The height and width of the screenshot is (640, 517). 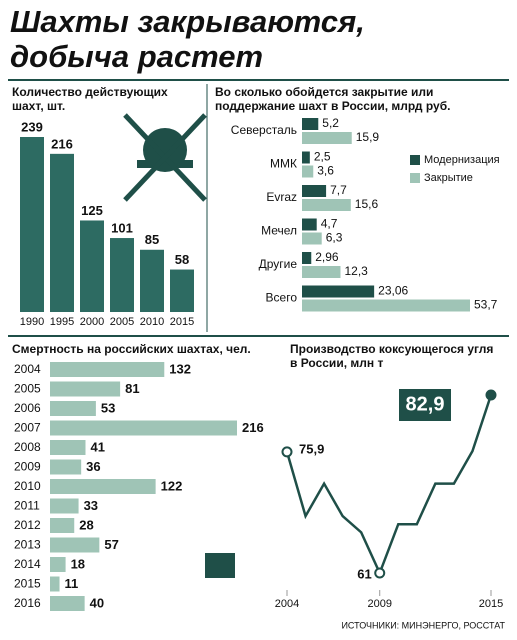 What do you see at coordinates (389, 485) in the screenshot?
I see `line` at bounding box center [389, 485].